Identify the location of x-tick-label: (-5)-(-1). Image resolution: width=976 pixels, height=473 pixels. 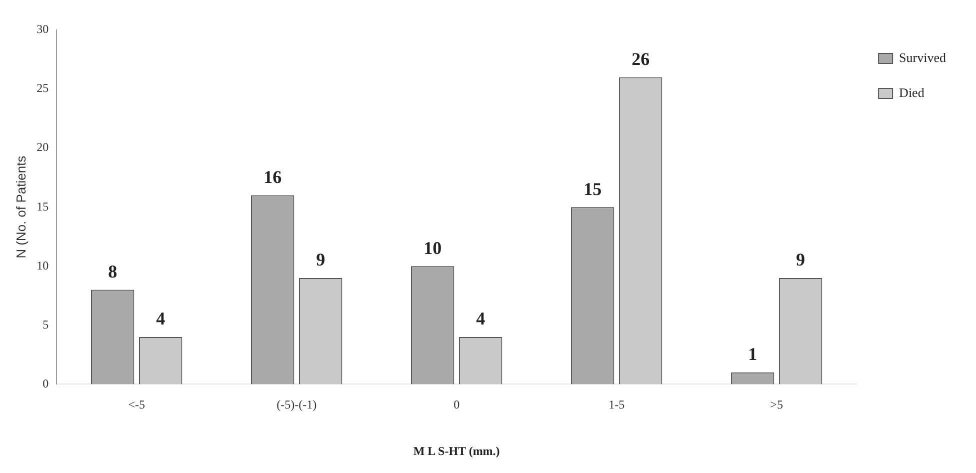
(296, 405).